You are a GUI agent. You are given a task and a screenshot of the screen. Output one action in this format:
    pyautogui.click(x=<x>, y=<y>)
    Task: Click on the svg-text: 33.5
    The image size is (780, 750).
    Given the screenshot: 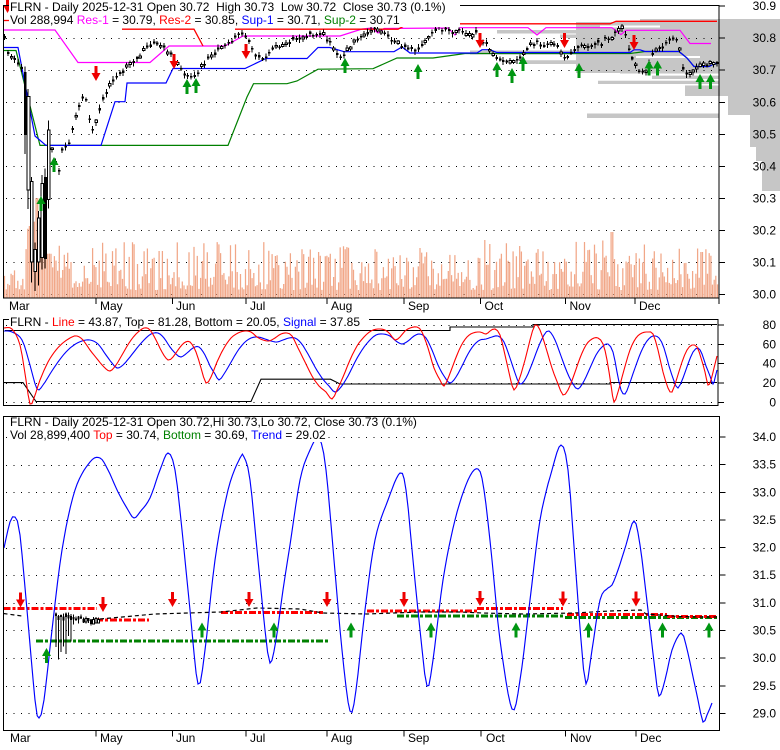 What is the action you would take?
    pyautogui.click(x=765, y=465)
    